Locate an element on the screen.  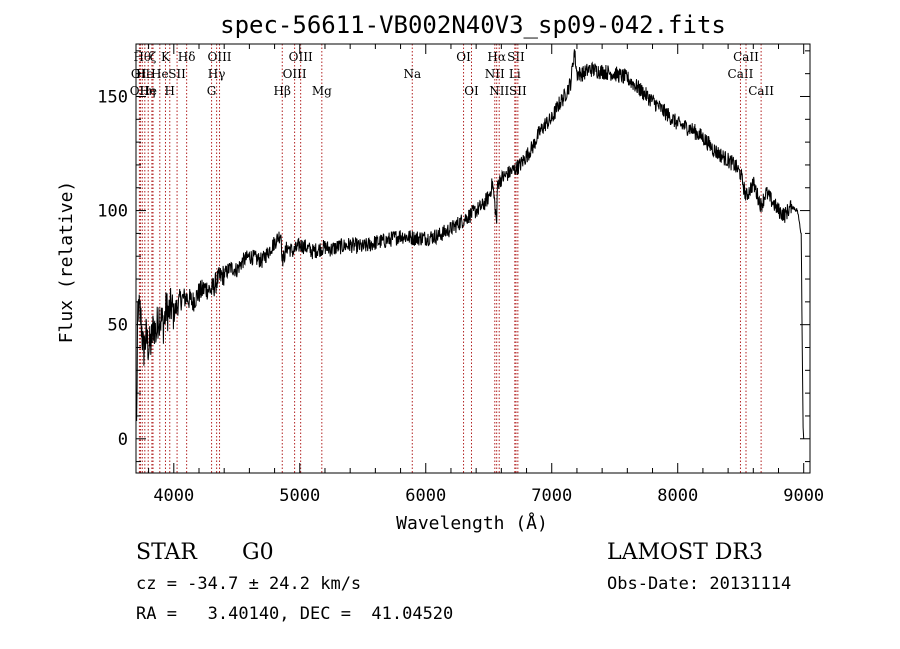
y-tick-label: 100 is located at coordinates (112, 212).